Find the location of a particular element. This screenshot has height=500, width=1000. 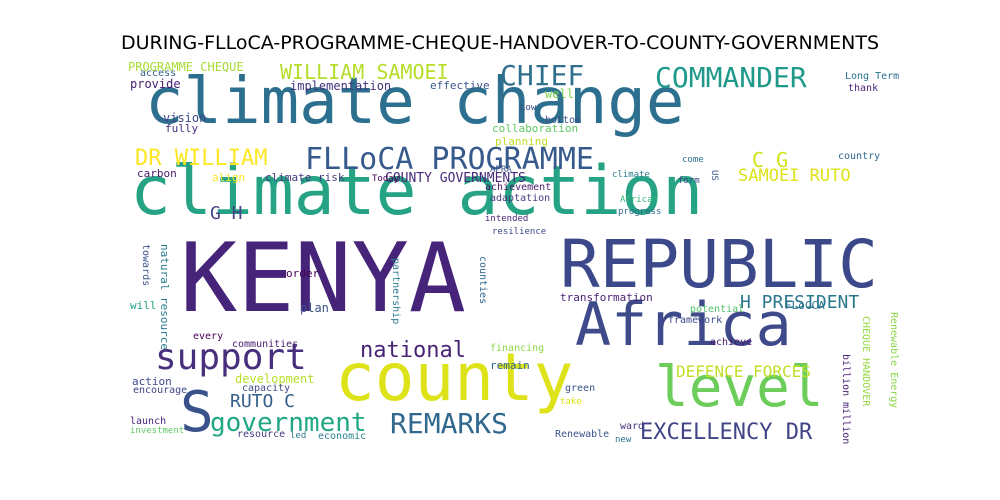

word-led: led is located at coordinates (298, 436).